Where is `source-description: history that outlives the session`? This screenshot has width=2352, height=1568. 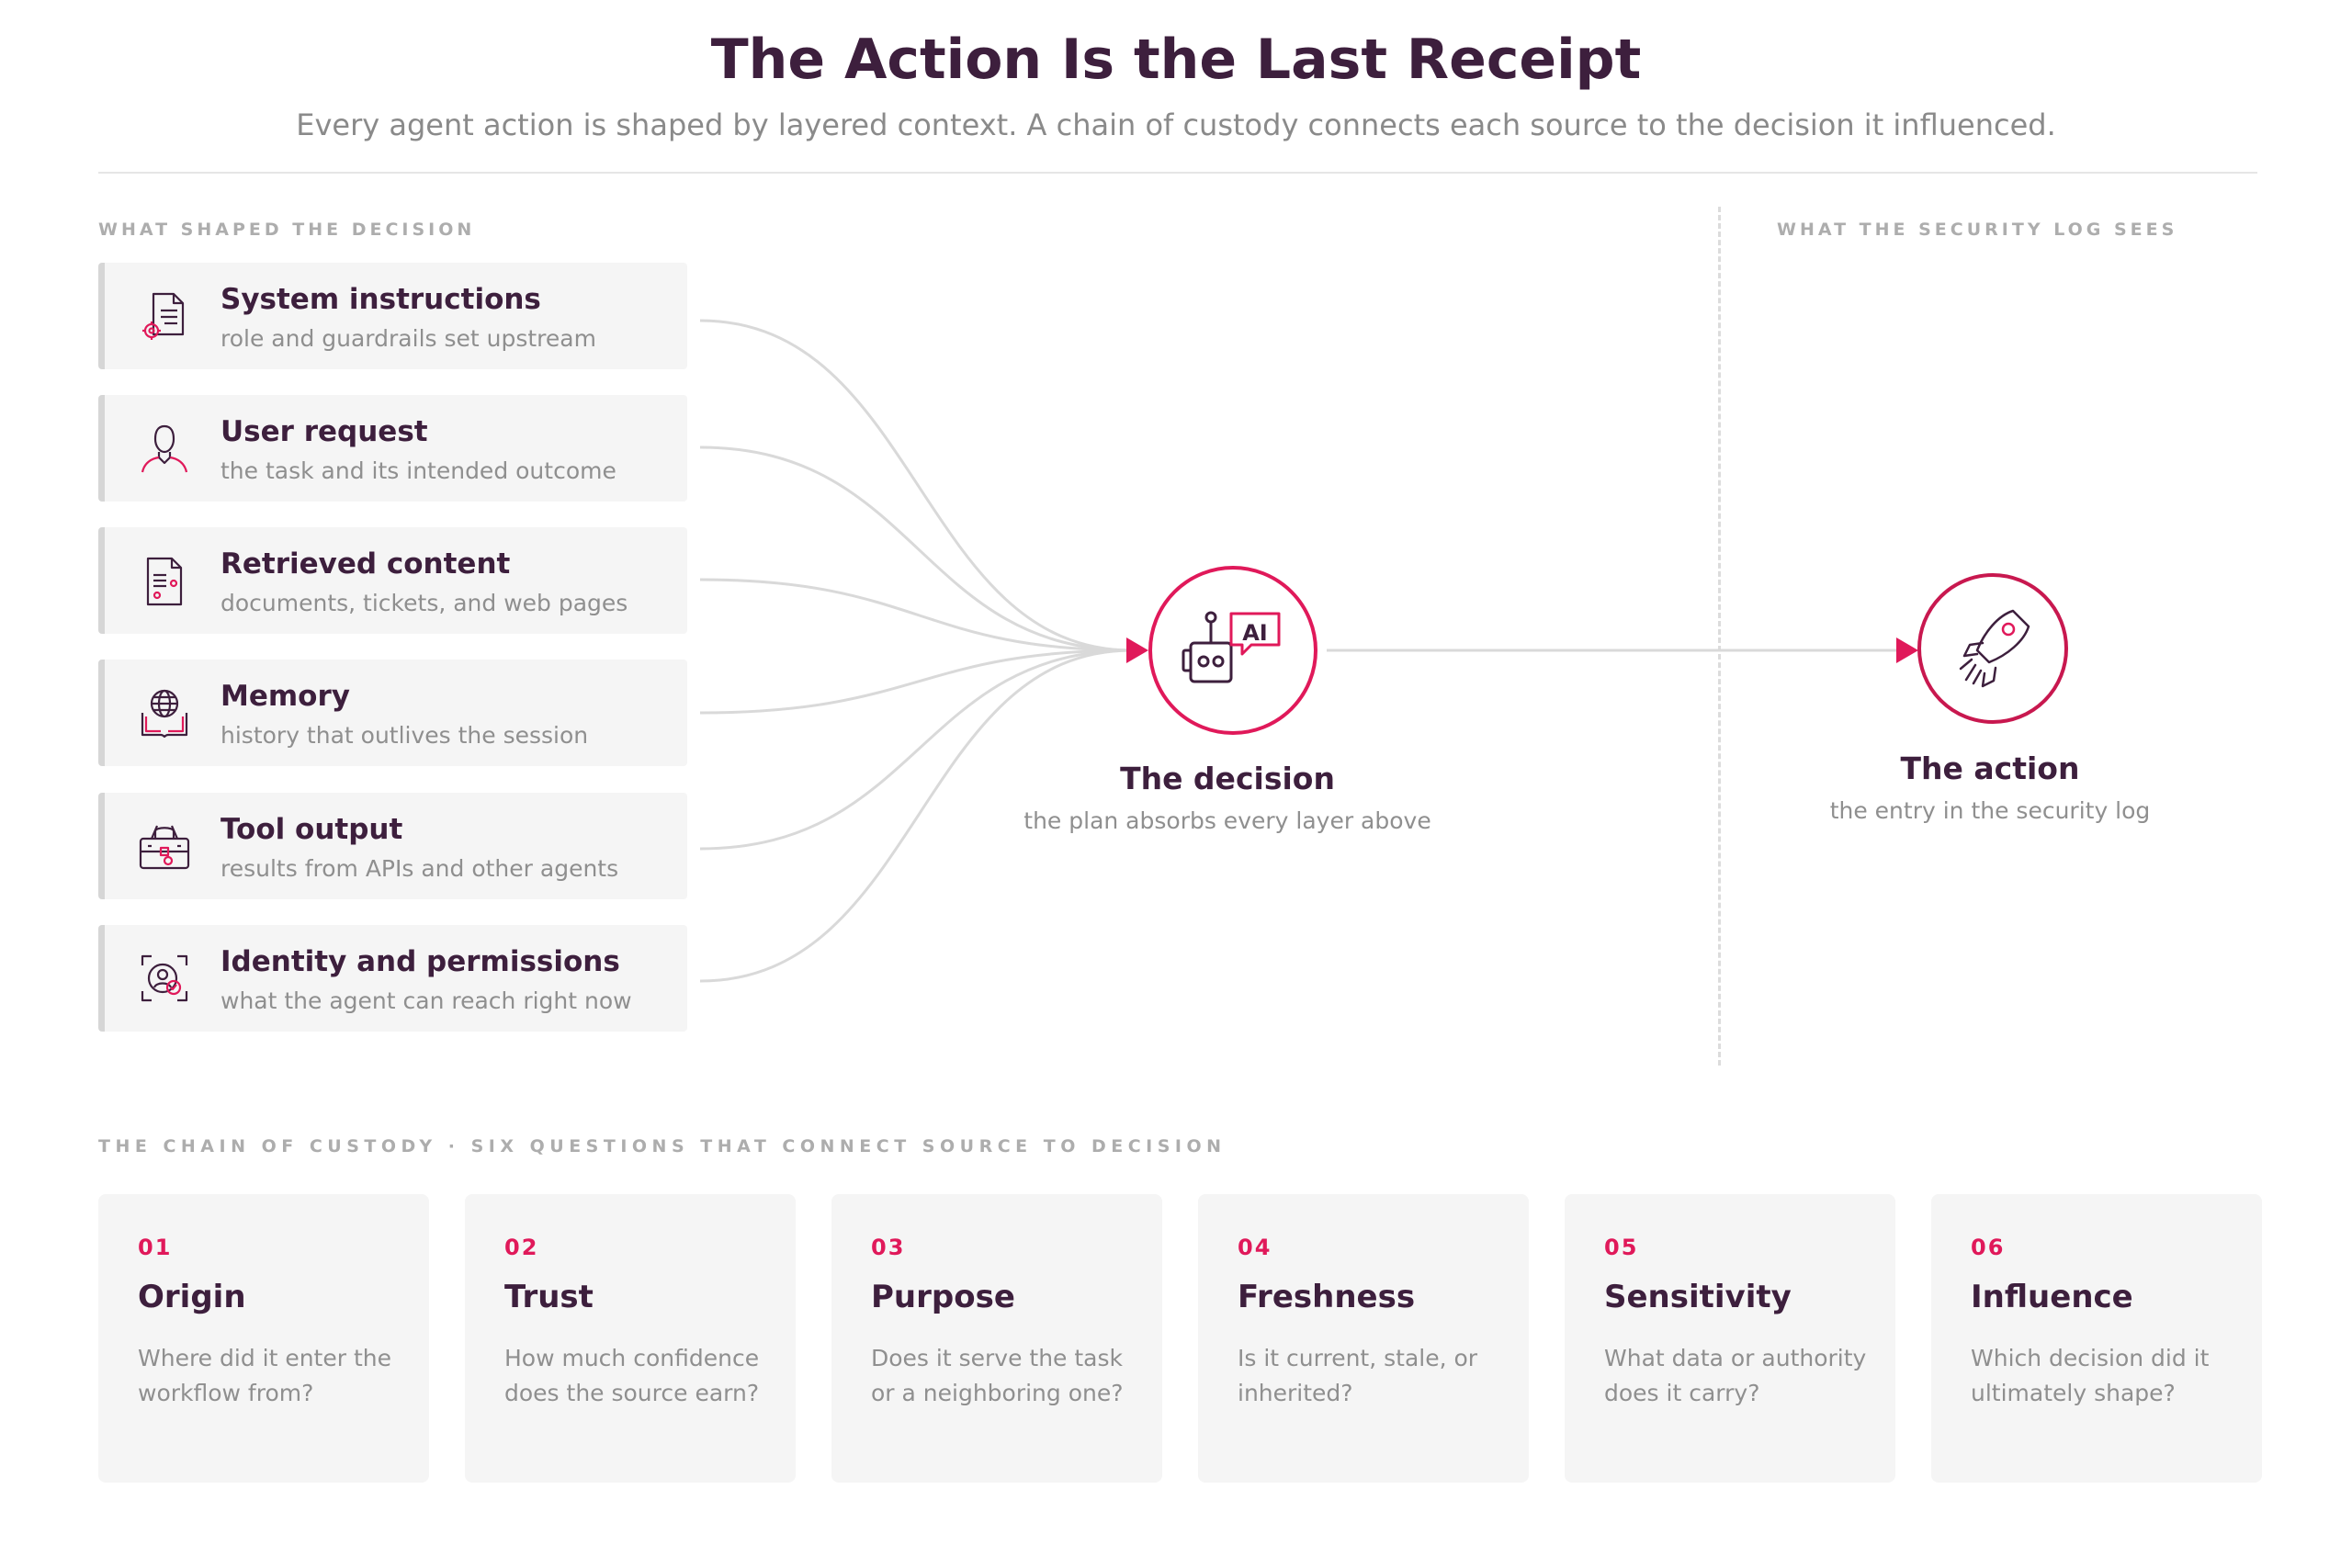
source-description: history that outlives the session is located at coordinates (404, 736).